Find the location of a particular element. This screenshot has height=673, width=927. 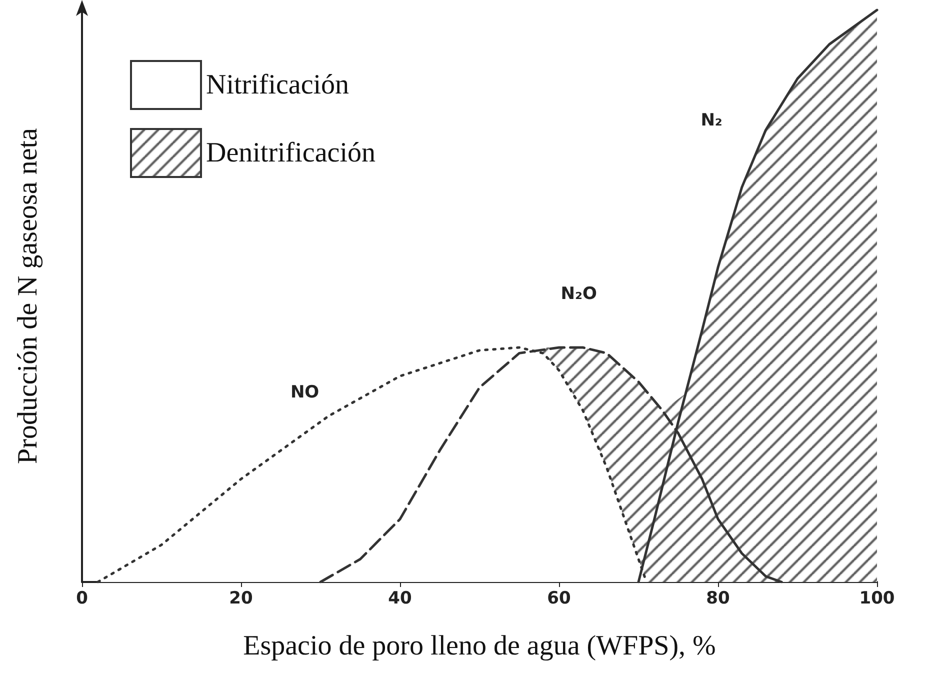

x-tick-label: 60 is located at coordinates (559, 598).